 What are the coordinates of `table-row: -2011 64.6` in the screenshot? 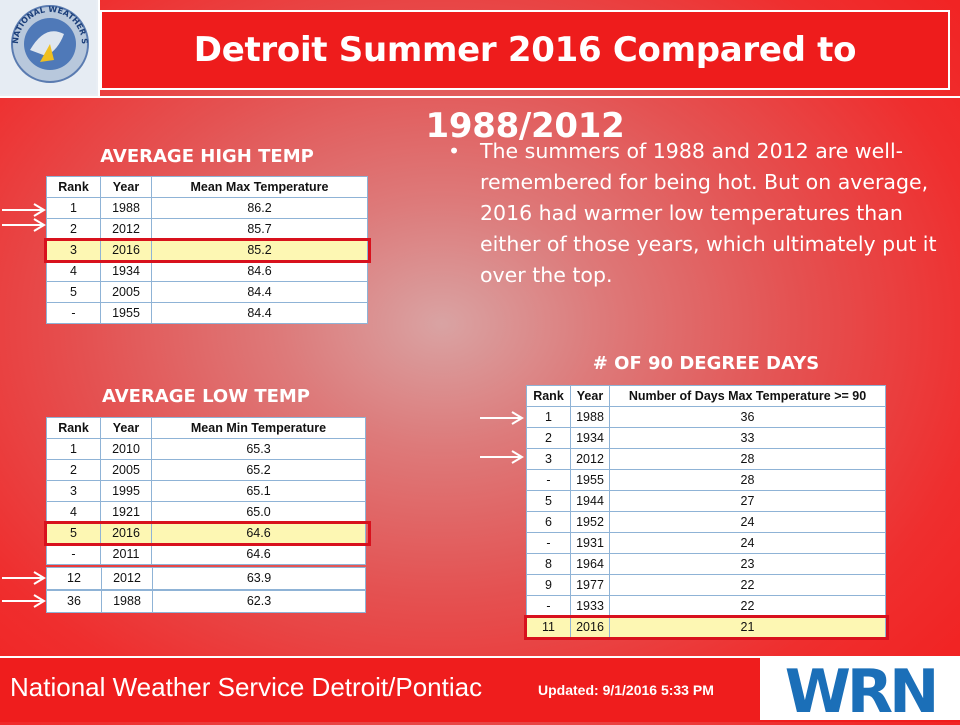 It's located at (206, 554).